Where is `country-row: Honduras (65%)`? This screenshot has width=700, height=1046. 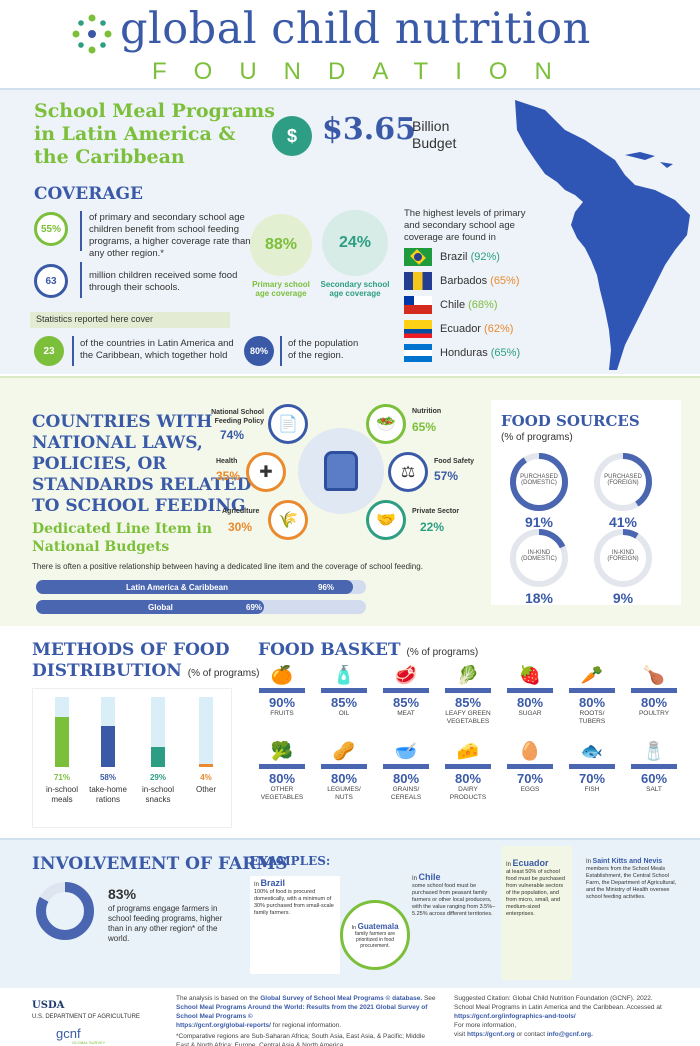
country-row: Honduras (65%) is located at coordinates (480, 353).